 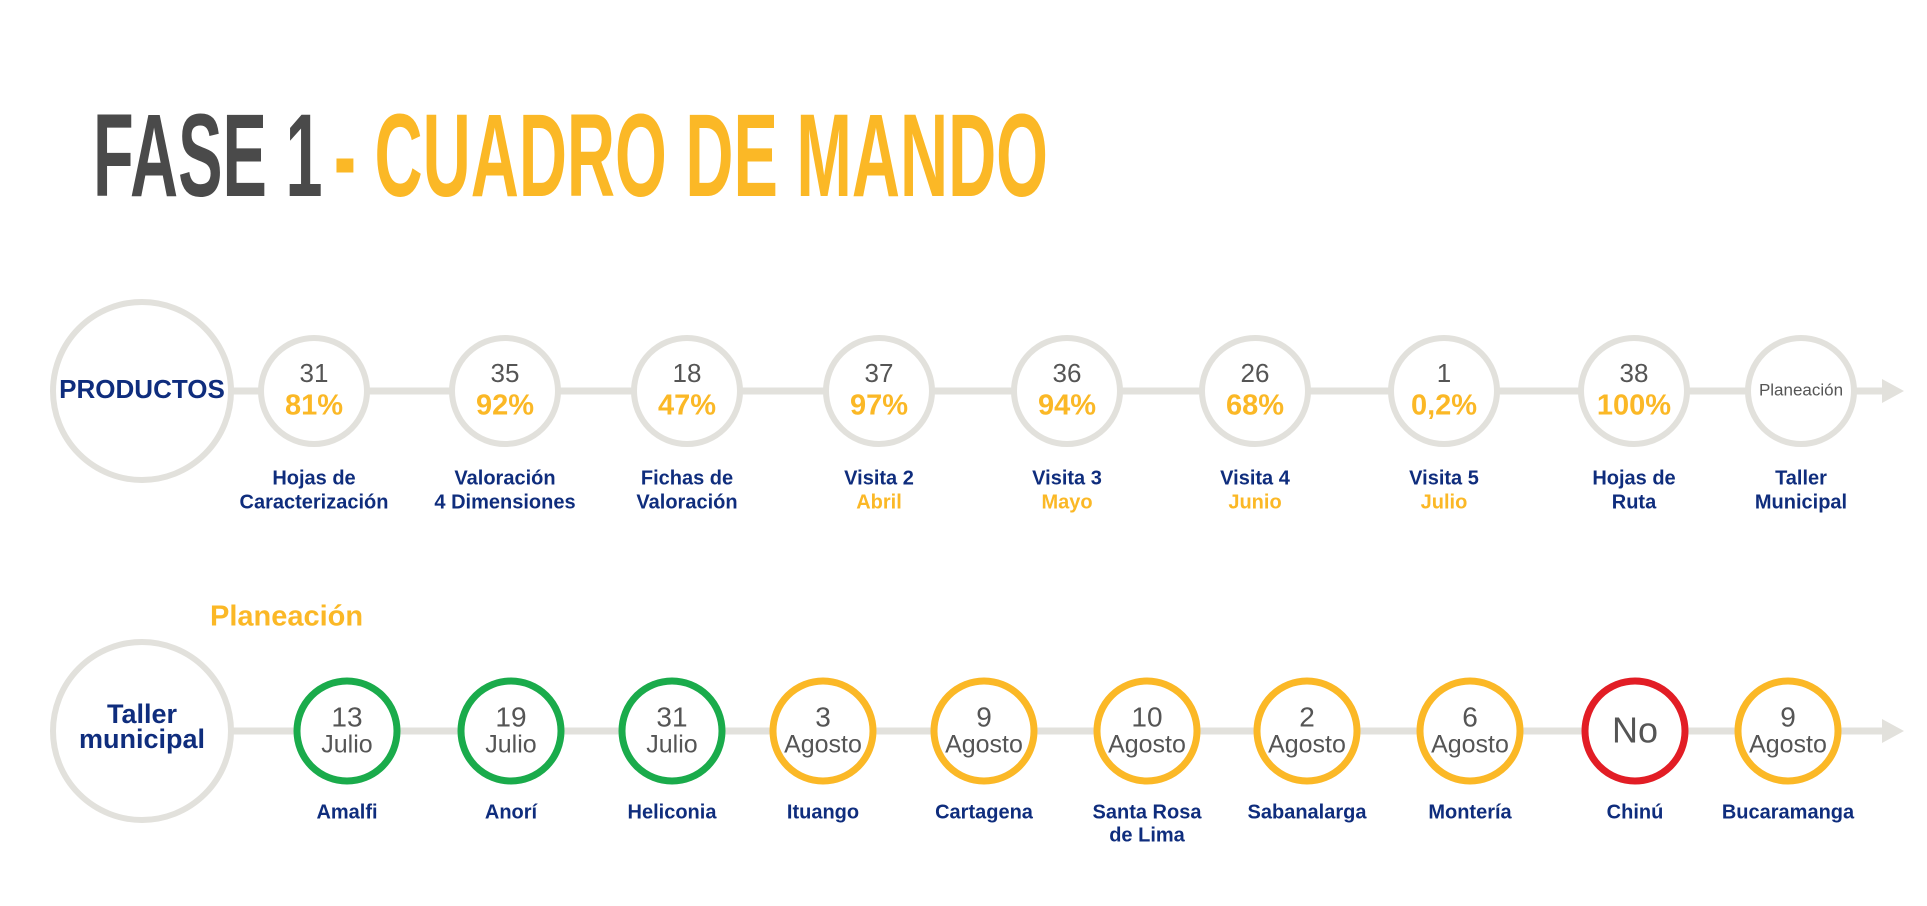 I want to click on product-label: 4 Dimensiones, so click(x=504, y=502).